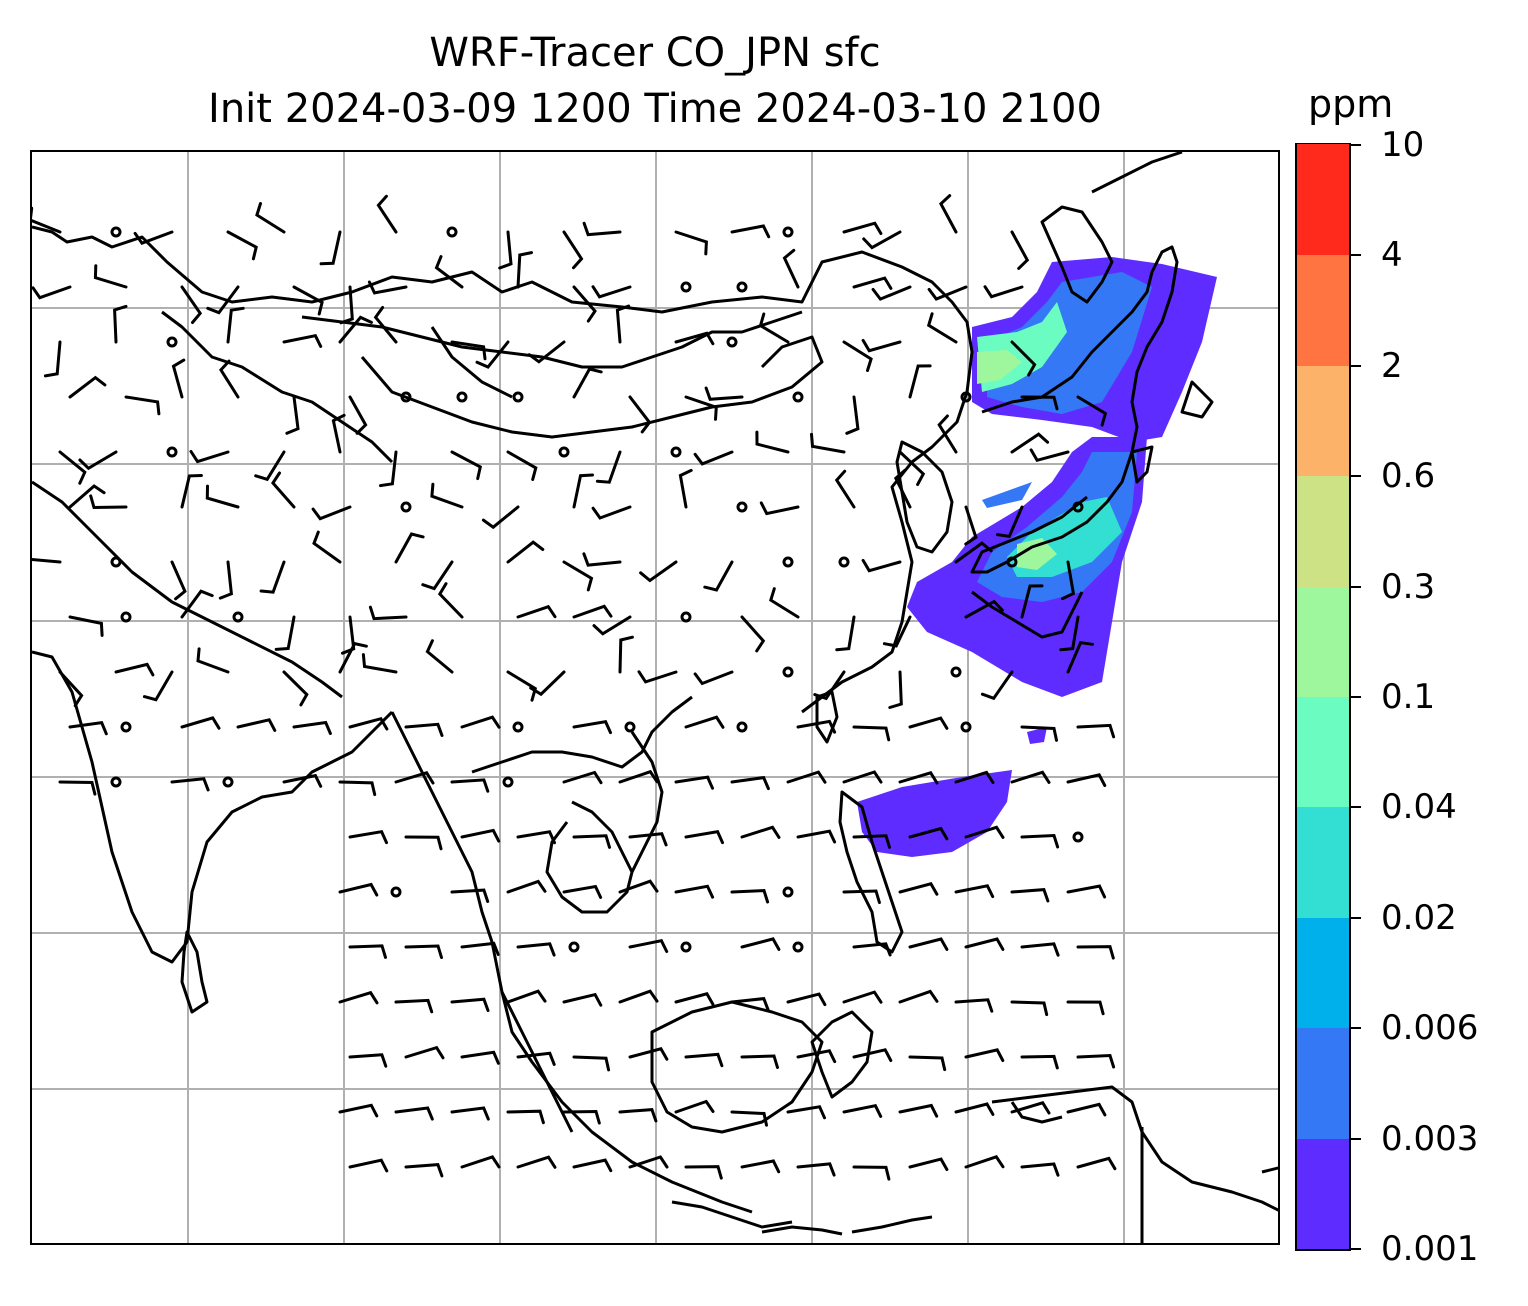  I want to click on colorbar-tick-label: 0.04, so click(1419, 807).